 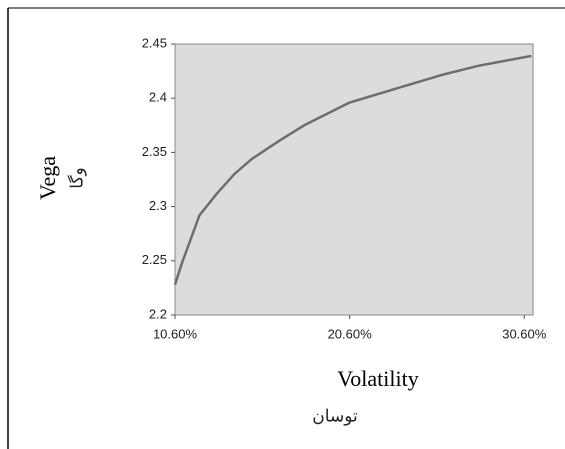 I want to click on y-tick-label: 2.2, so click(x=158, y=313).